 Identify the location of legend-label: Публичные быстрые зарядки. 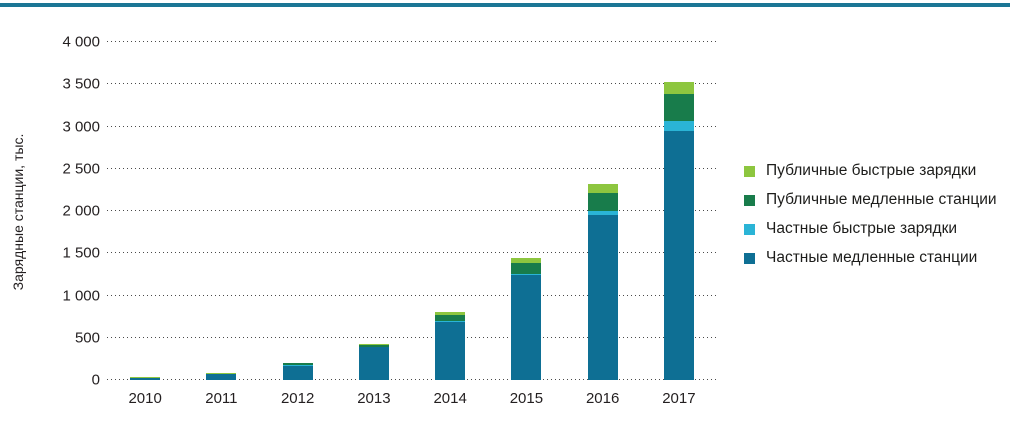
(871, 170).